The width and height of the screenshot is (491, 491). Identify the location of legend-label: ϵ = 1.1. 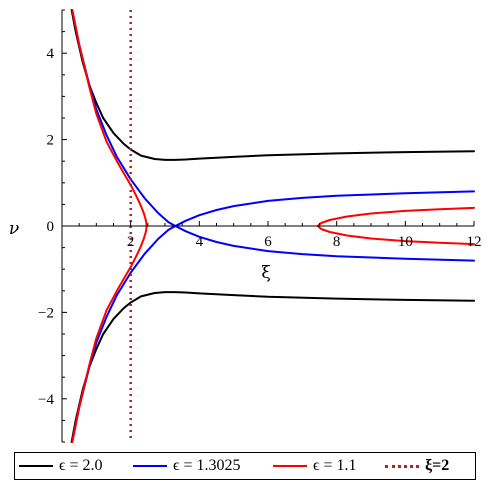
(335, 465).